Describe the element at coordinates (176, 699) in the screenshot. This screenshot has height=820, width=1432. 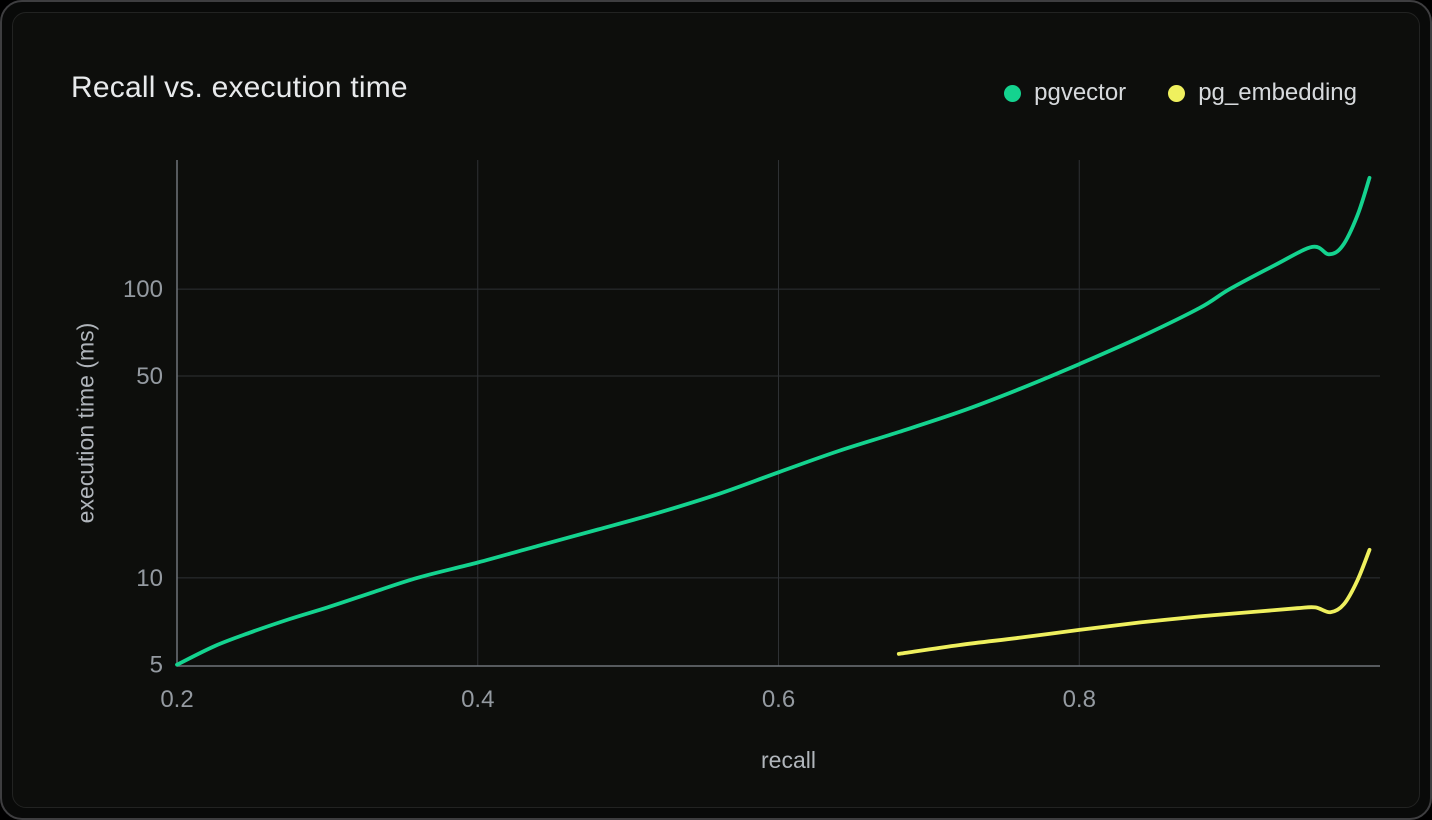
I see `x-tick-label: 0.2` at that location.